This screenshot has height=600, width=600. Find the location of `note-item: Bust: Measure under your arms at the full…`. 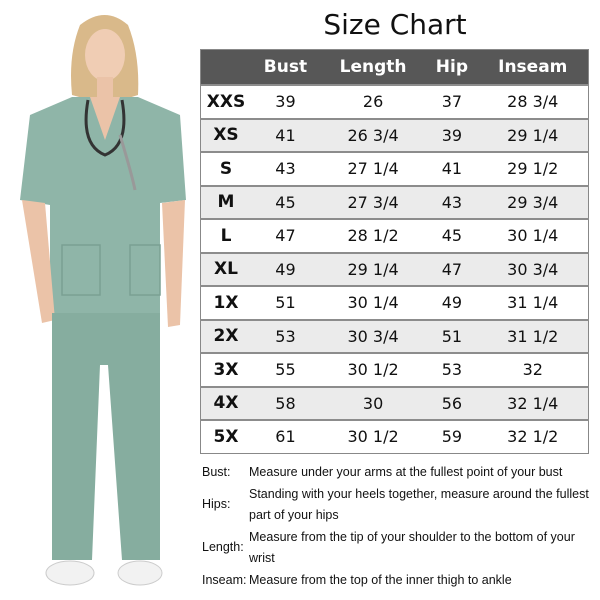

note-item: Bust: Measure under your arms at the full… is located at coordinates (397, 473).